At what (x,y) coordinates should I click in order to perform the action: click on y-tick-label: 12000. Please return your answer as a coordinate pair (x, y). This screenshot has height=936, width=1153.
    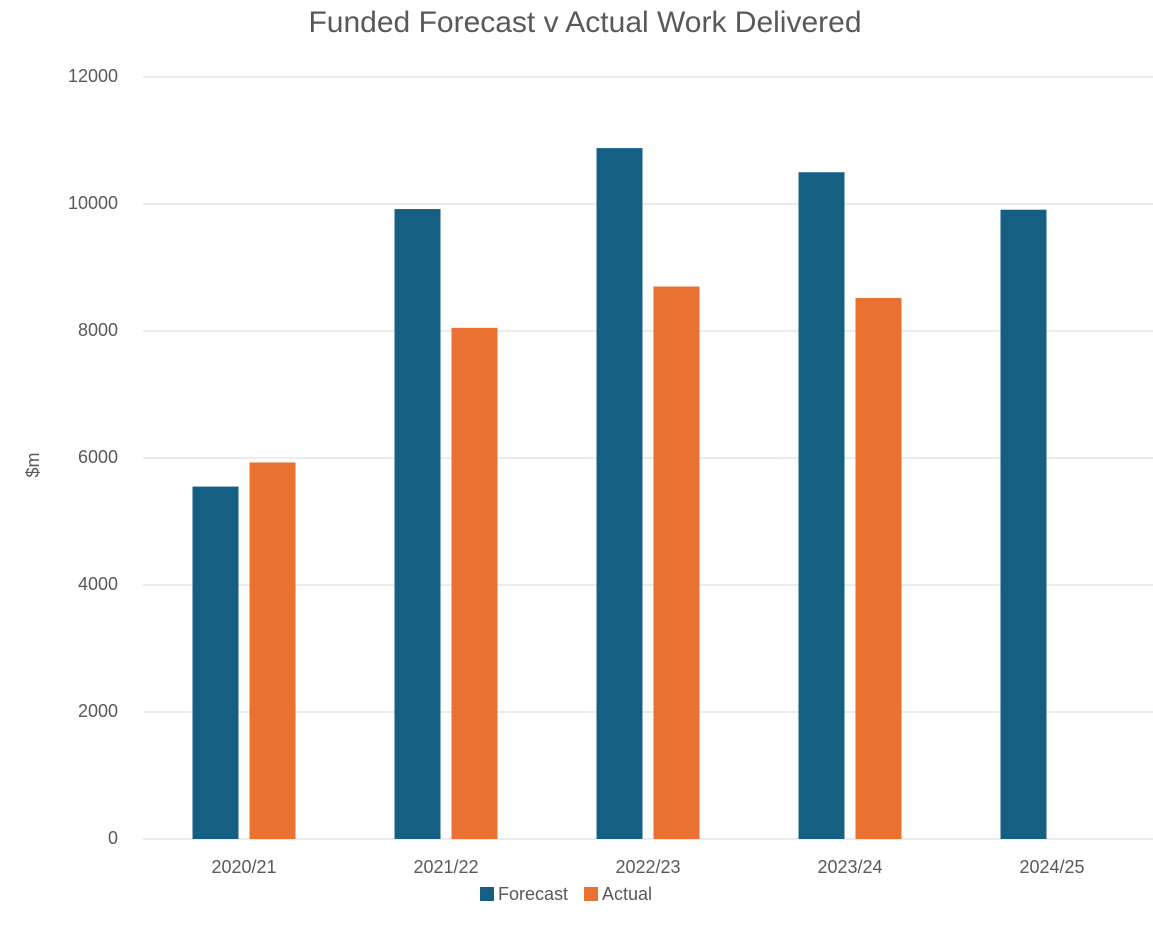
    Looking at the image, I should click on (93, 76).